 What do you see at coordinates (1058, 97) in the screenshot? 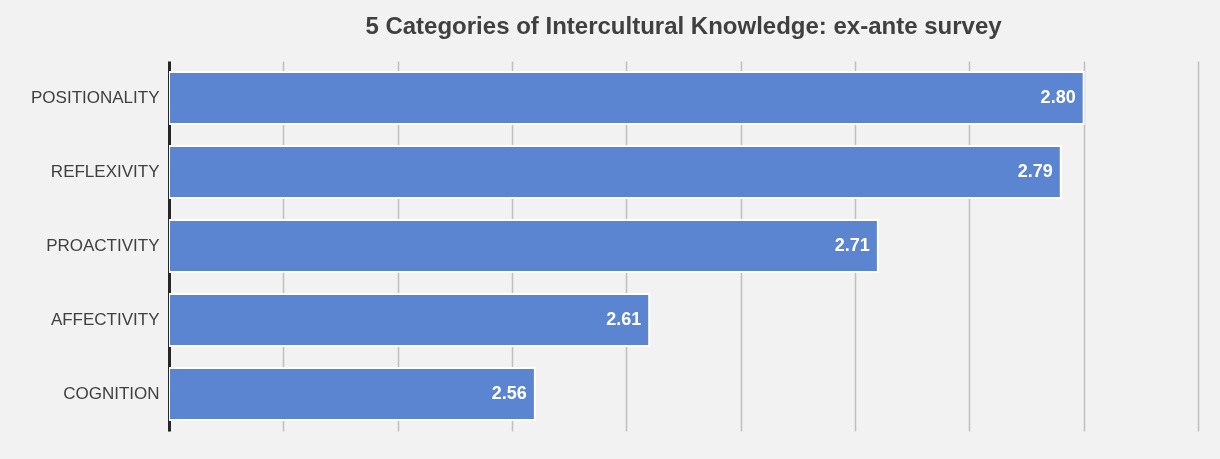
I see `data-label: 2.80` at bounding box center [1058, 97].